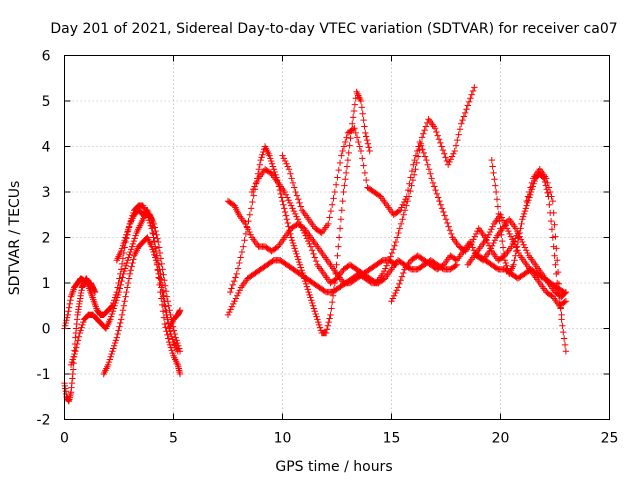 Image resolution: width=640 pixels, height=480 pixels. I want to click on x-tick-label: 25, so click(610, 439).